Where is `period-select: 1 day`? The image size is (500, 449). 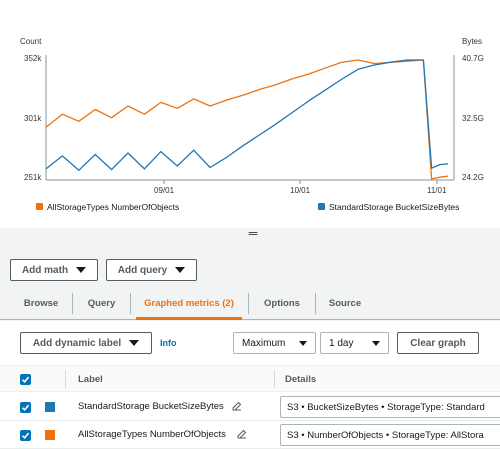 period-select: 1 day is located at coordinates (354, 343).